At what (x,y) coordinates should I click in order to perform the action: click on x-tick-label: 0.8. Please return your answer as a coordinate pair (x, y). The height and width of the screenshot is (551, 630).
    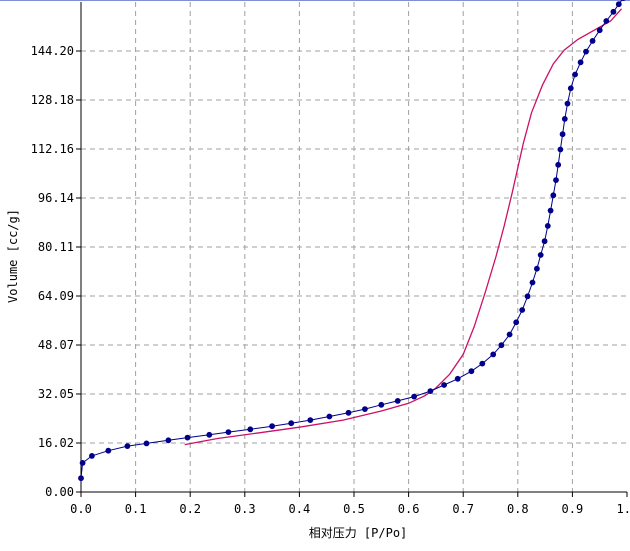
    Looking at the image, I should click on (518, 509).